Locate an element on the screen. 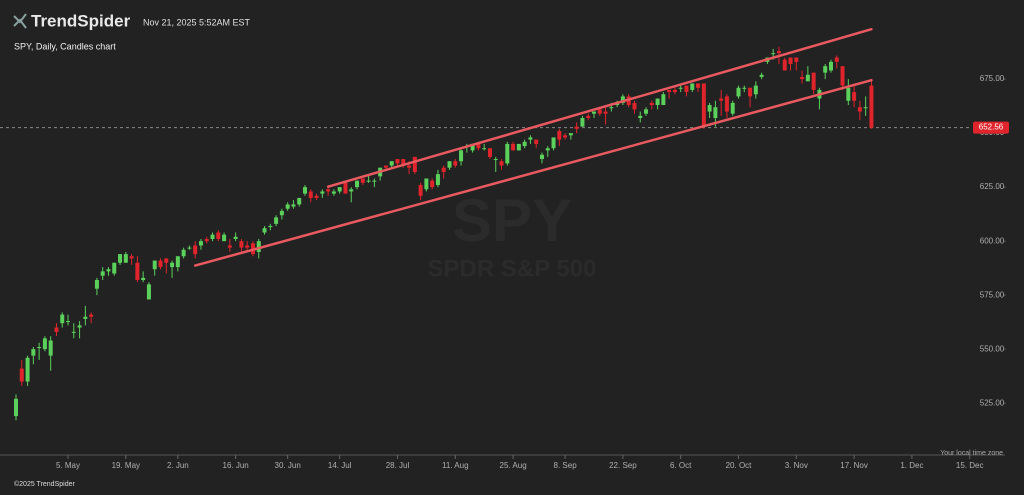 This screenshot has height=495, width=1024. x-tick-label: 1. Dec is located at coordinates (911, 465).